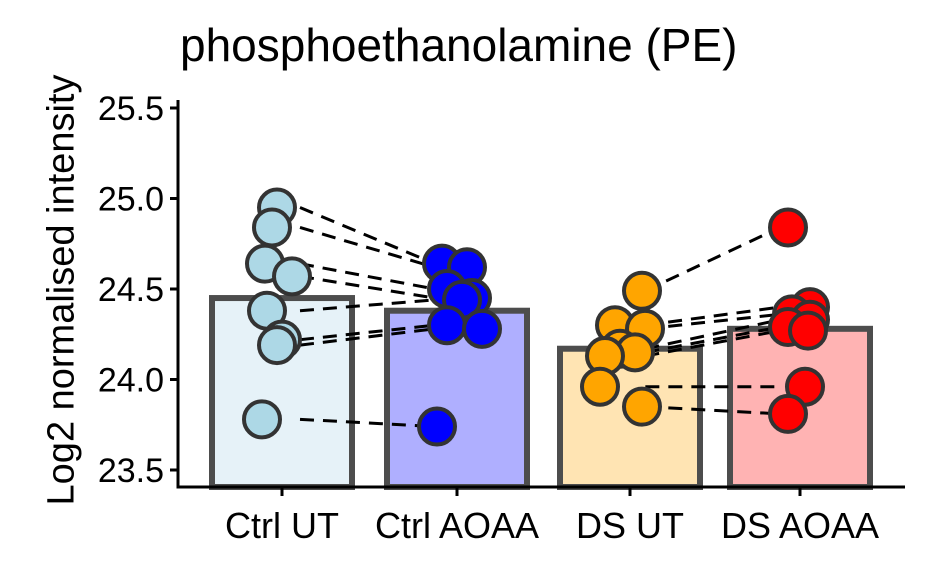 Image resolution: width=930 pixels, height=570 pixels. I want to click on x-tick-label: DS AOAA, so click(800, 525).